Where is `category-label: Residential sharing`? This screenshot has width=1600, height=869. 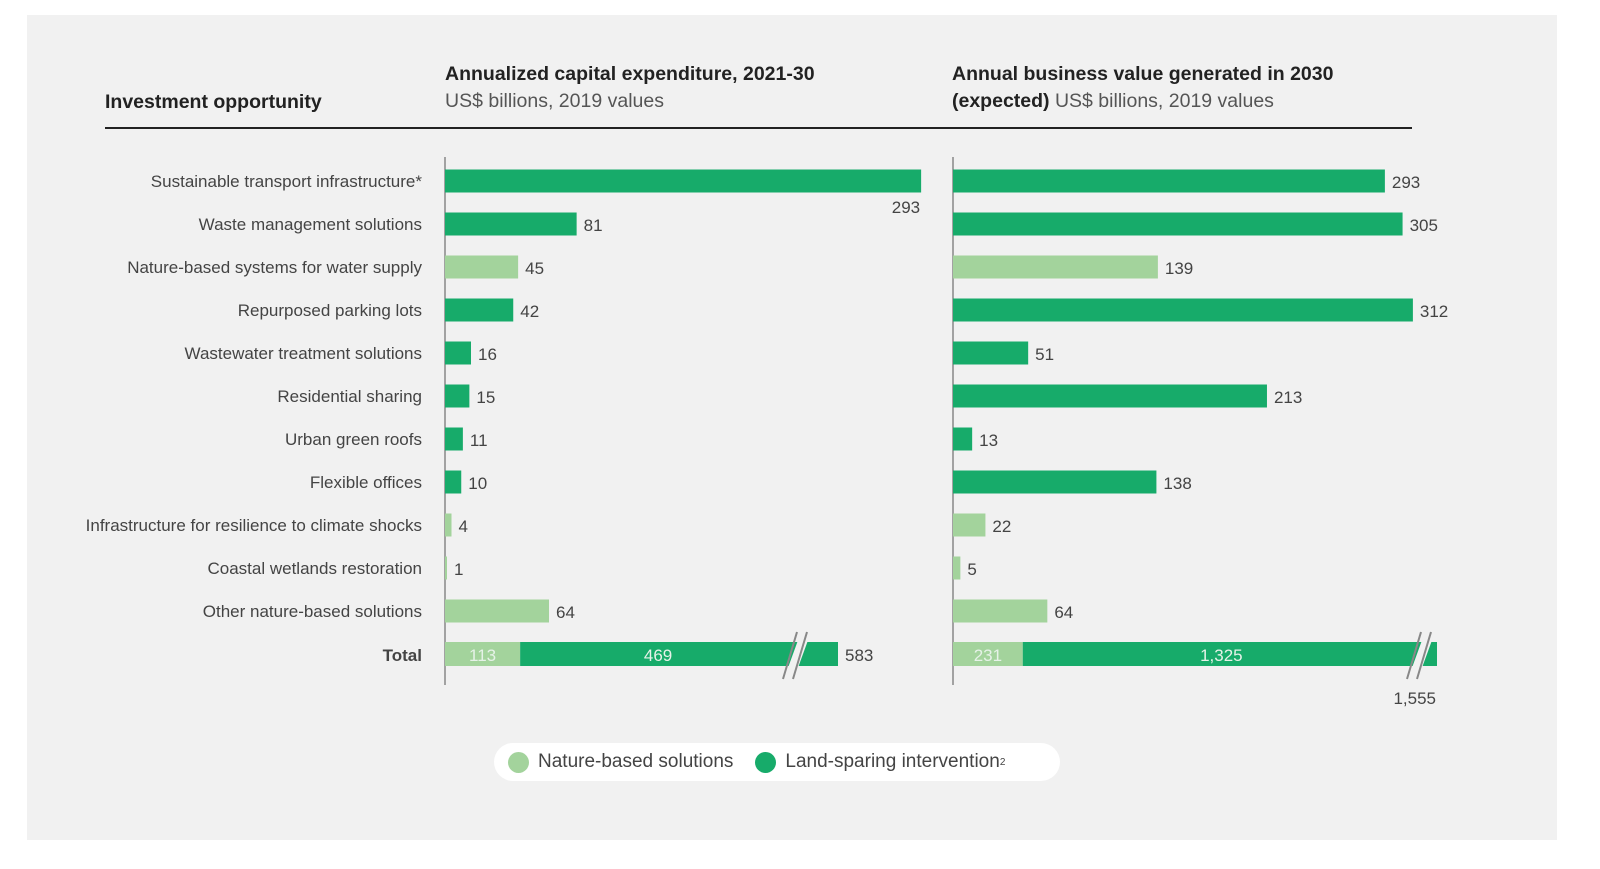
category-label: Residential sharing is located at coordinates (349, 396).